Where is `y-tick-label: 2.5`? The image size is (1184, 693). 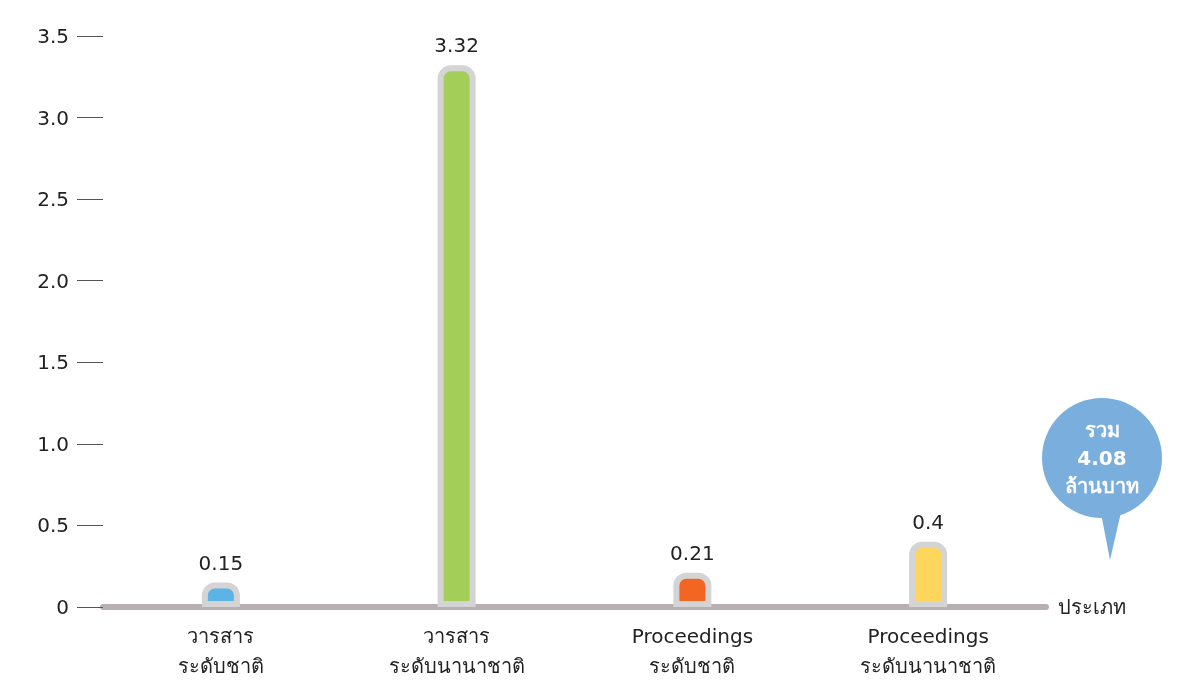
y-tick-label: 2.5 is located at coordinates (53, 199).